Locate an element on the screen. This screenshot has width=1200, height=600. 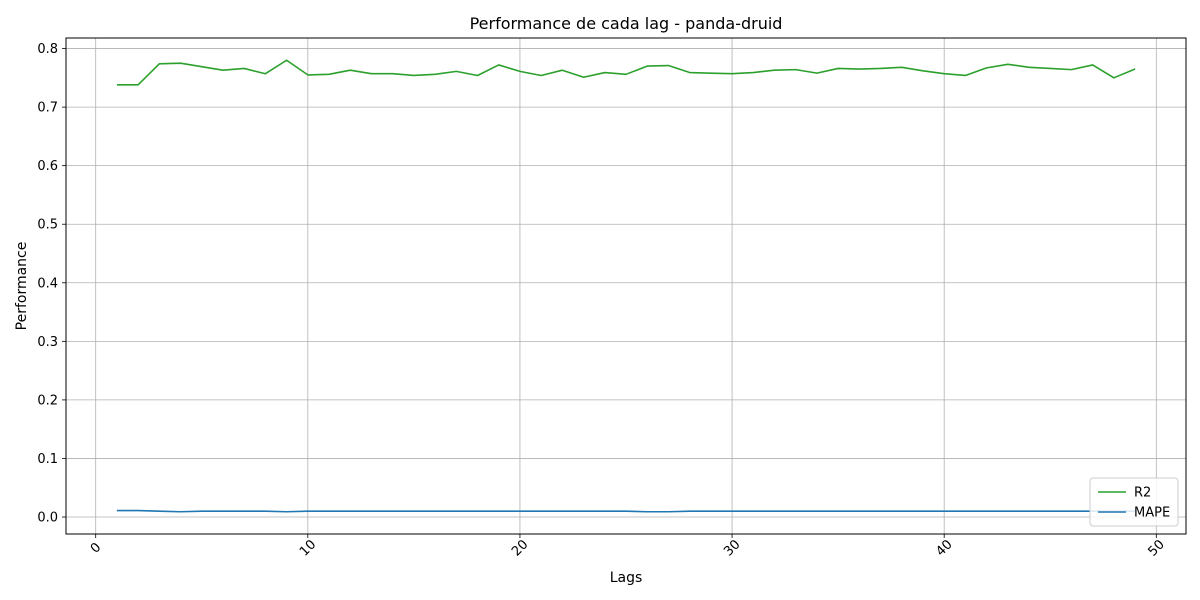
legend-label-mape: MAPE is located at coordinates (1152, 513).